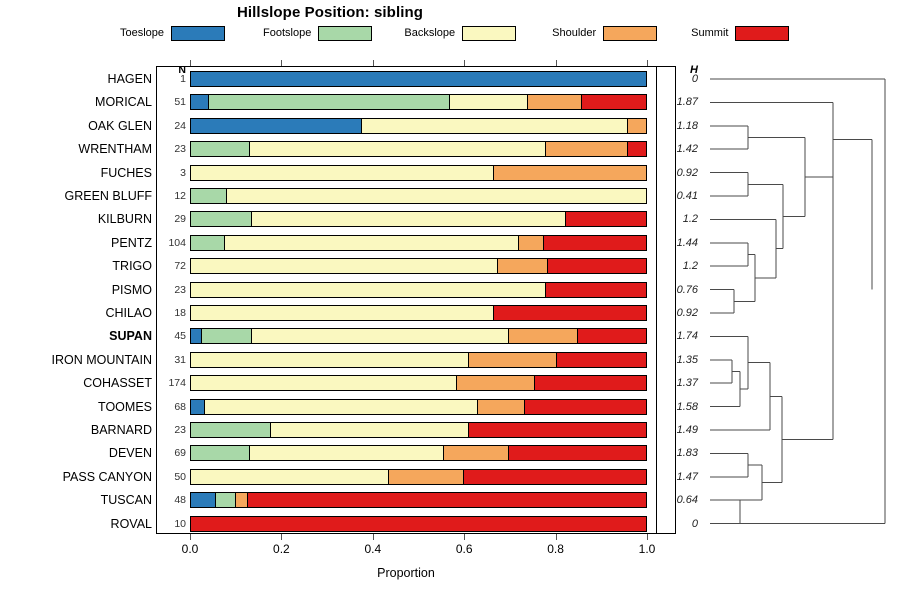  I want to click on x-tick-label: 1.0, so click(647, 549).